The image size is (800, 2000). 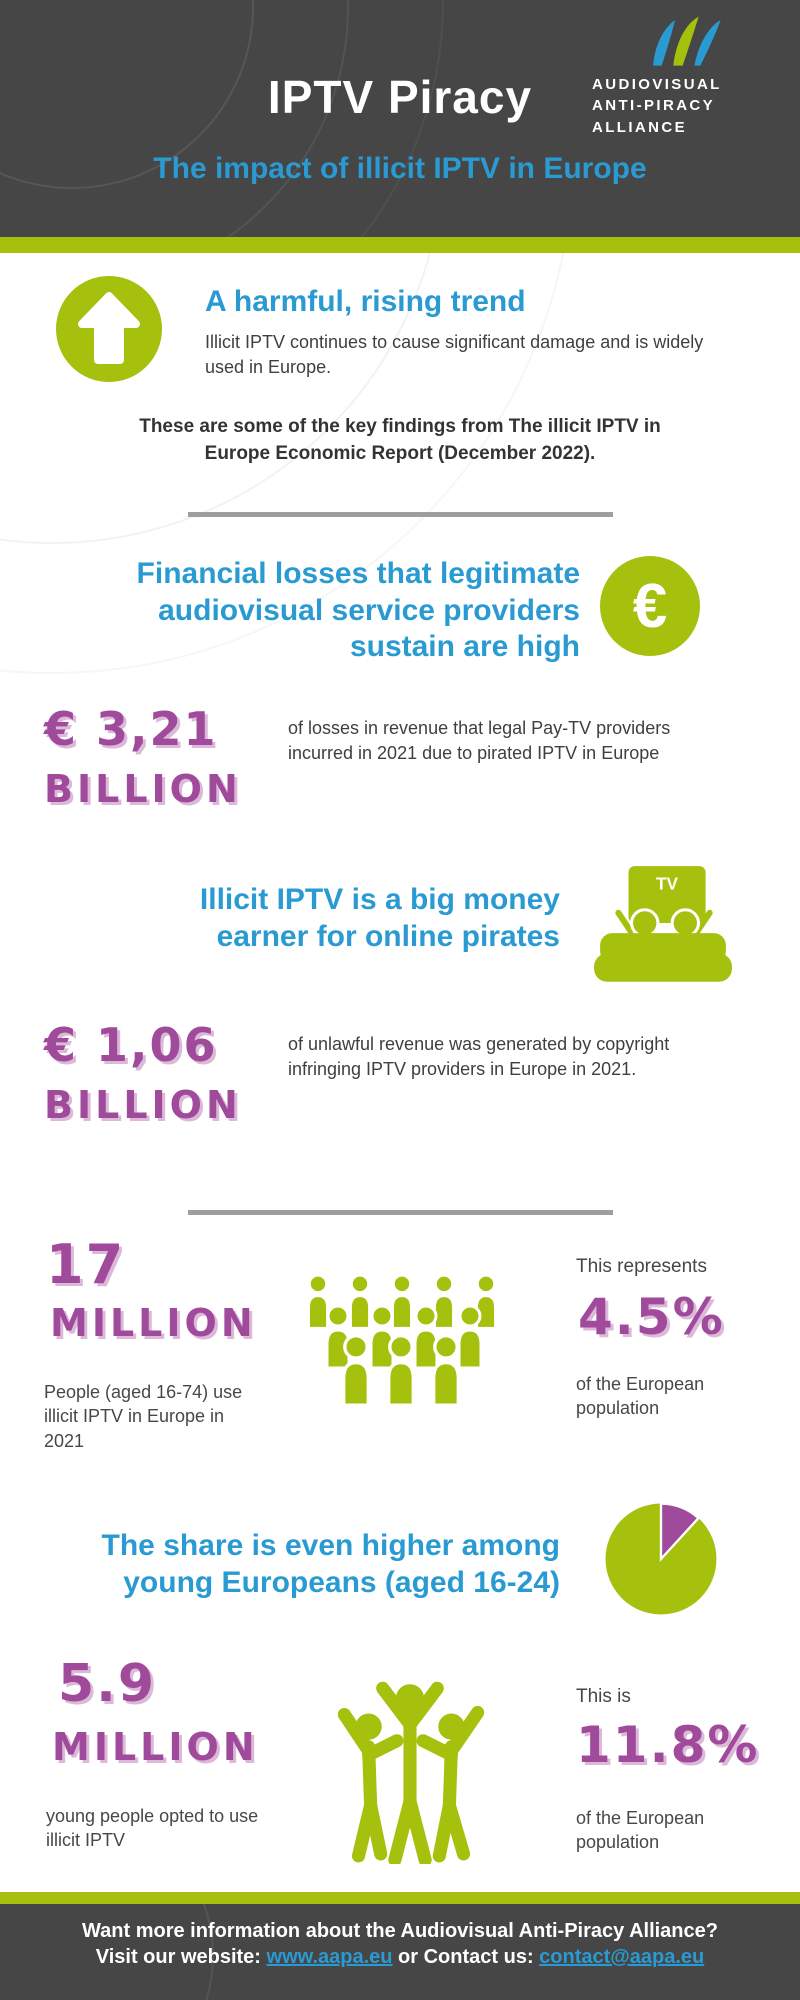 I want to click on losses-stat-unit: BILLION, so click(x=143, y=789).